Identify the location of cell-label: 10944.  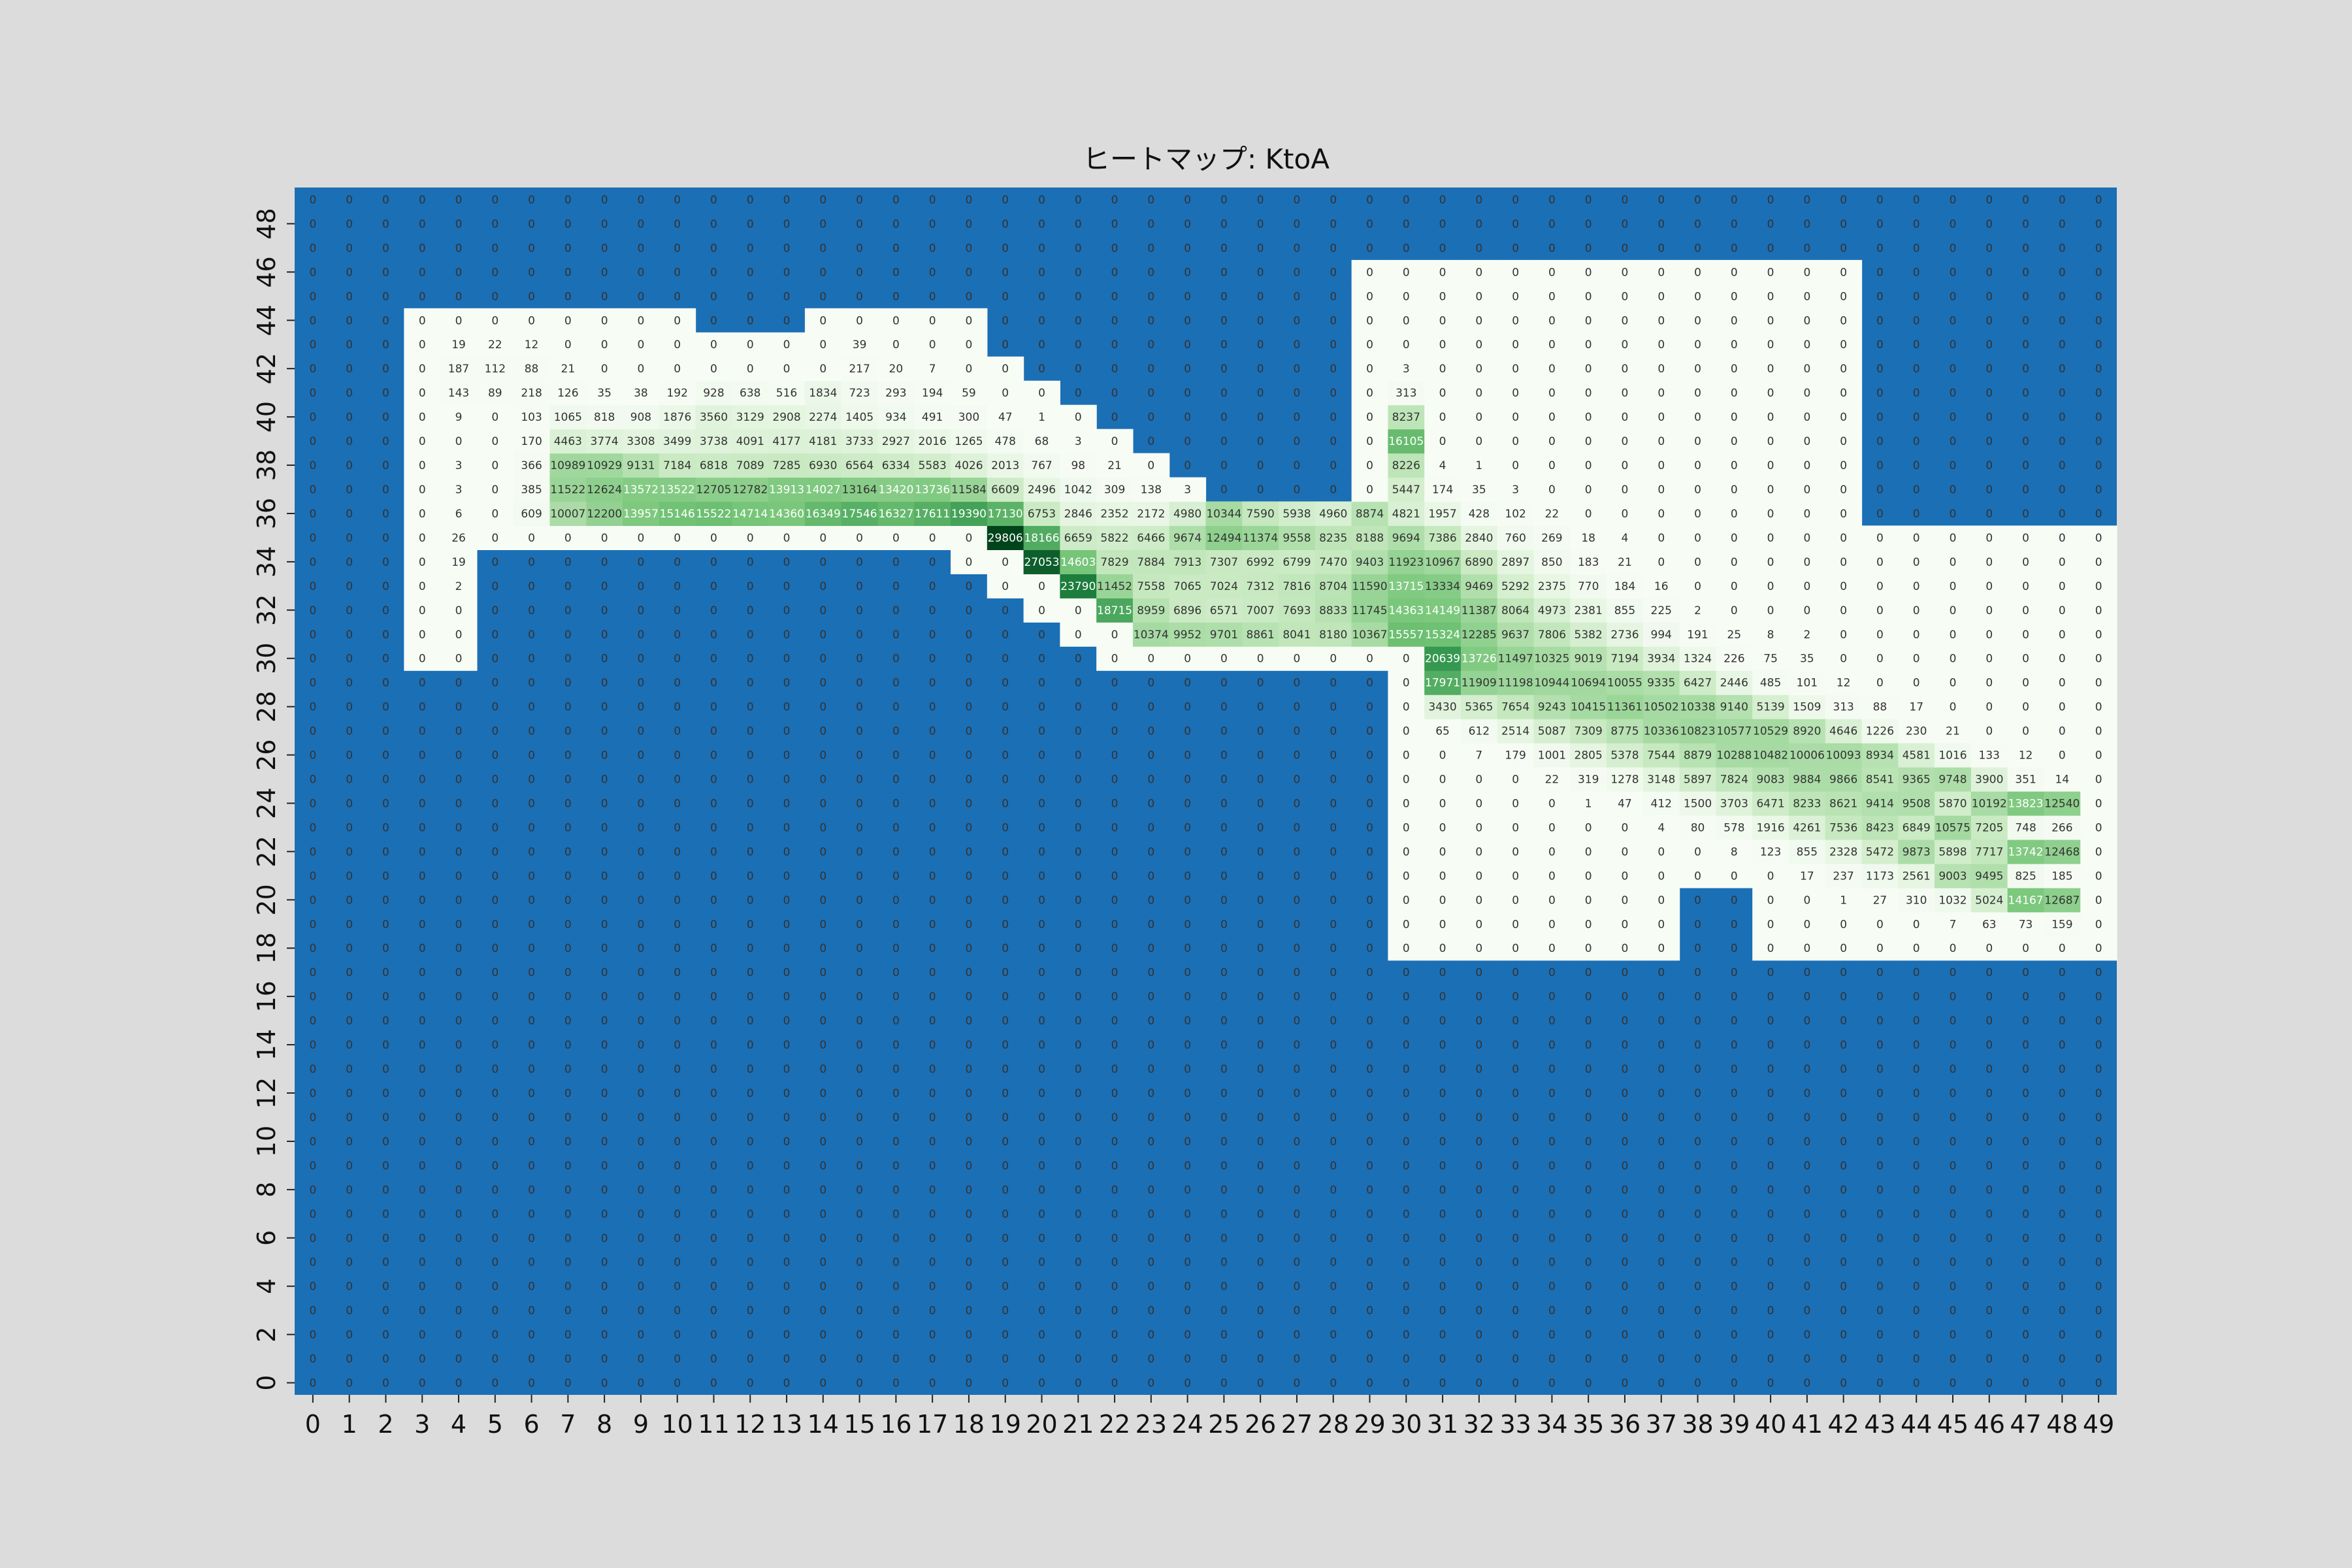
(1551, 683).